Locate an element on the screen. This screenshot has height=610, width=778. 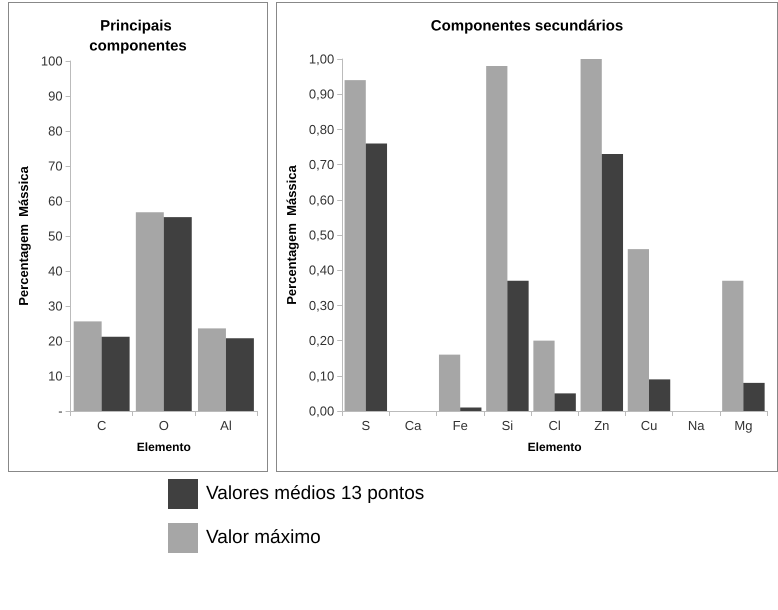
y-tick-label: 1,00 is located at coordinates (321, 59).